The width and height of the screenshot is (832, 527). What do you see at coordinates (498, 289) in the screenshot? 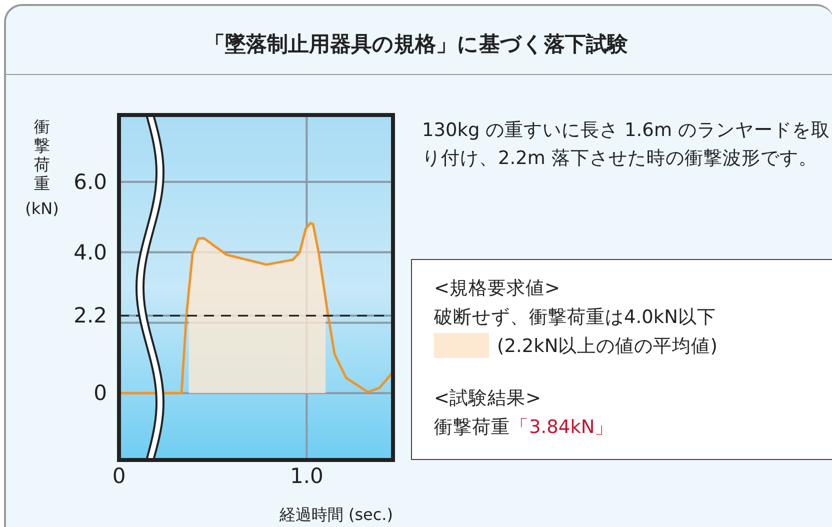
I see `text: <規格要求値>` at bounding box center [498, 289].